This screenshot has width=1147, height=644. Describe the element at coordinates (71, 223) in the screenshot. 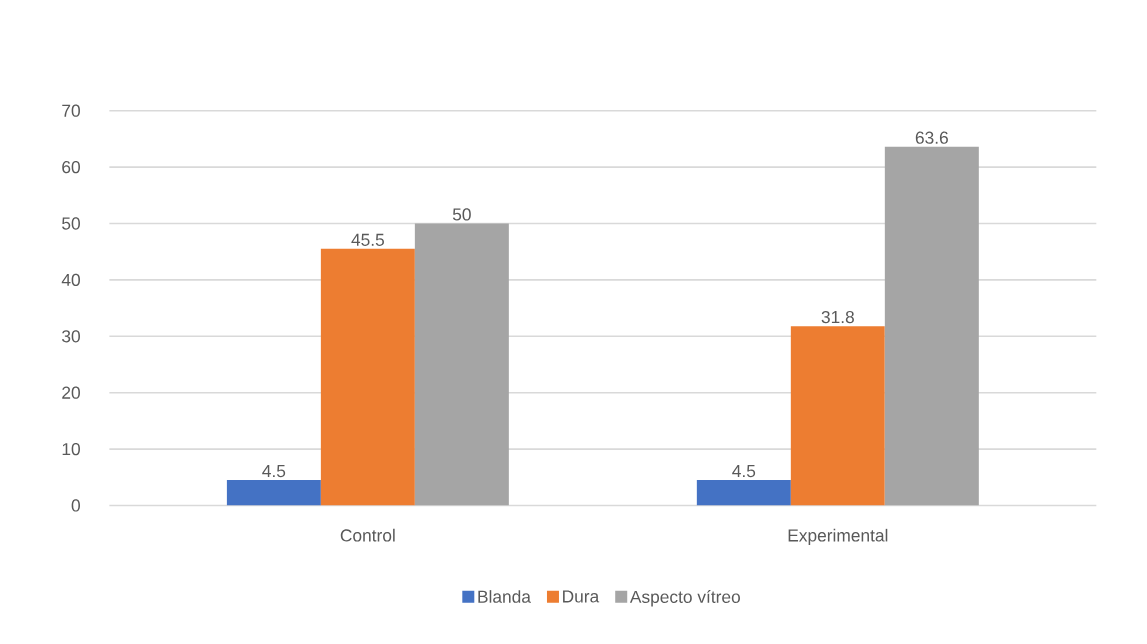

I see `y-tick-label: 50` at that location.